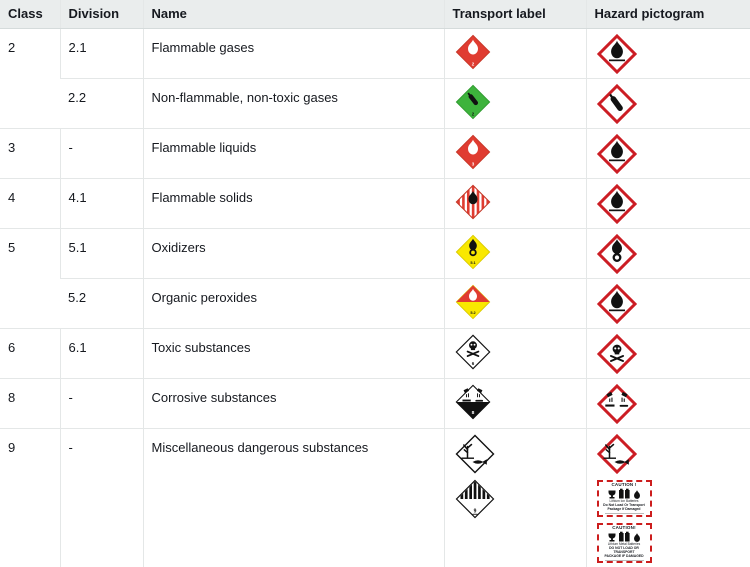 This screenshot has height=567, width=750. I want to click on transport-label-cell: 6, so click(514, 352).